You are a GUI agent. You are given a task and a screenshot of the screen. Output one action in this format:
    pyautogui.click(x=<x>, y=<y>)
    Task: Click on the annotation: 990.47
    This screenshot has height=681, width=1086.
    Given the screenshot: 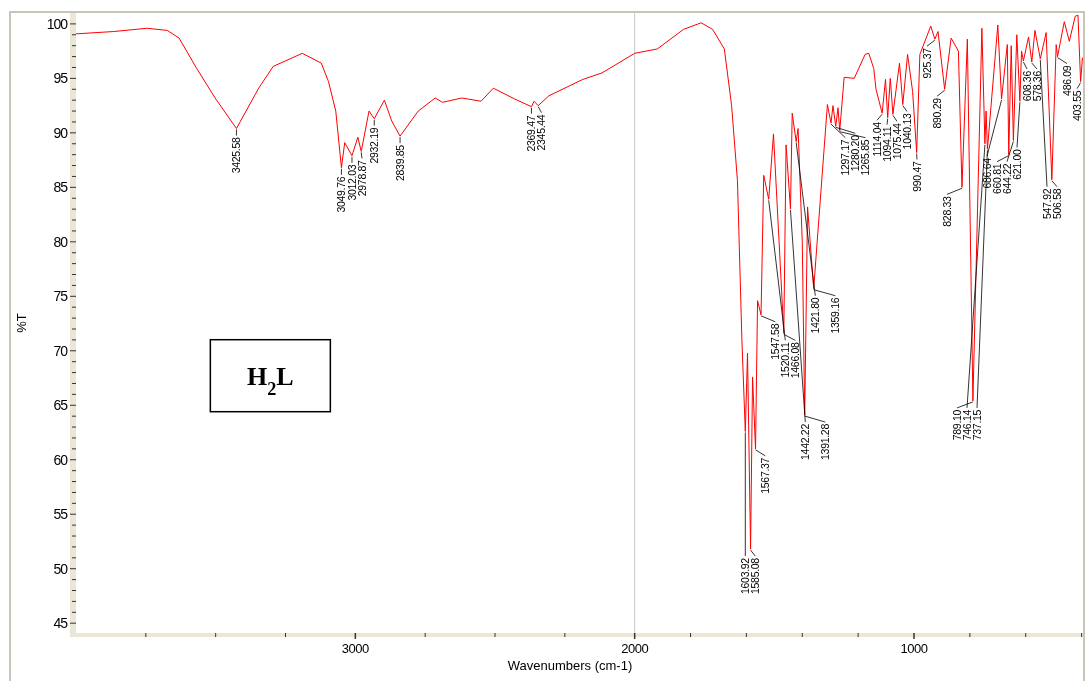 What is the action you would take?
    pyautogui.click(x=916, y=176)
    